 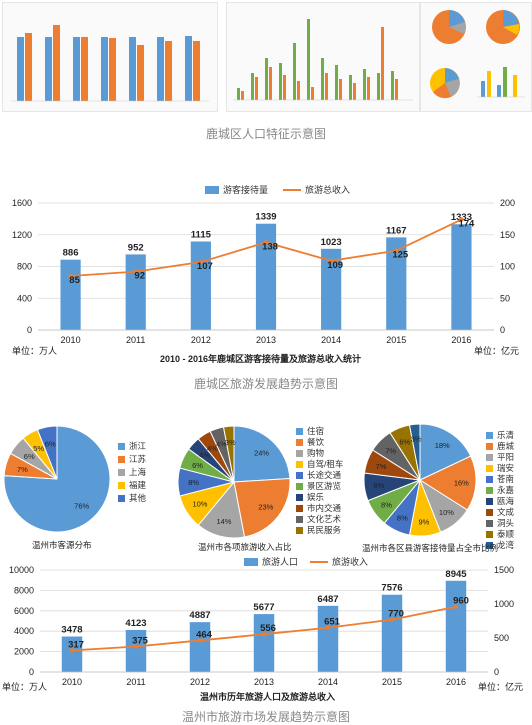 I want to click on line-value-label: 317, so click(x=76, y=644).